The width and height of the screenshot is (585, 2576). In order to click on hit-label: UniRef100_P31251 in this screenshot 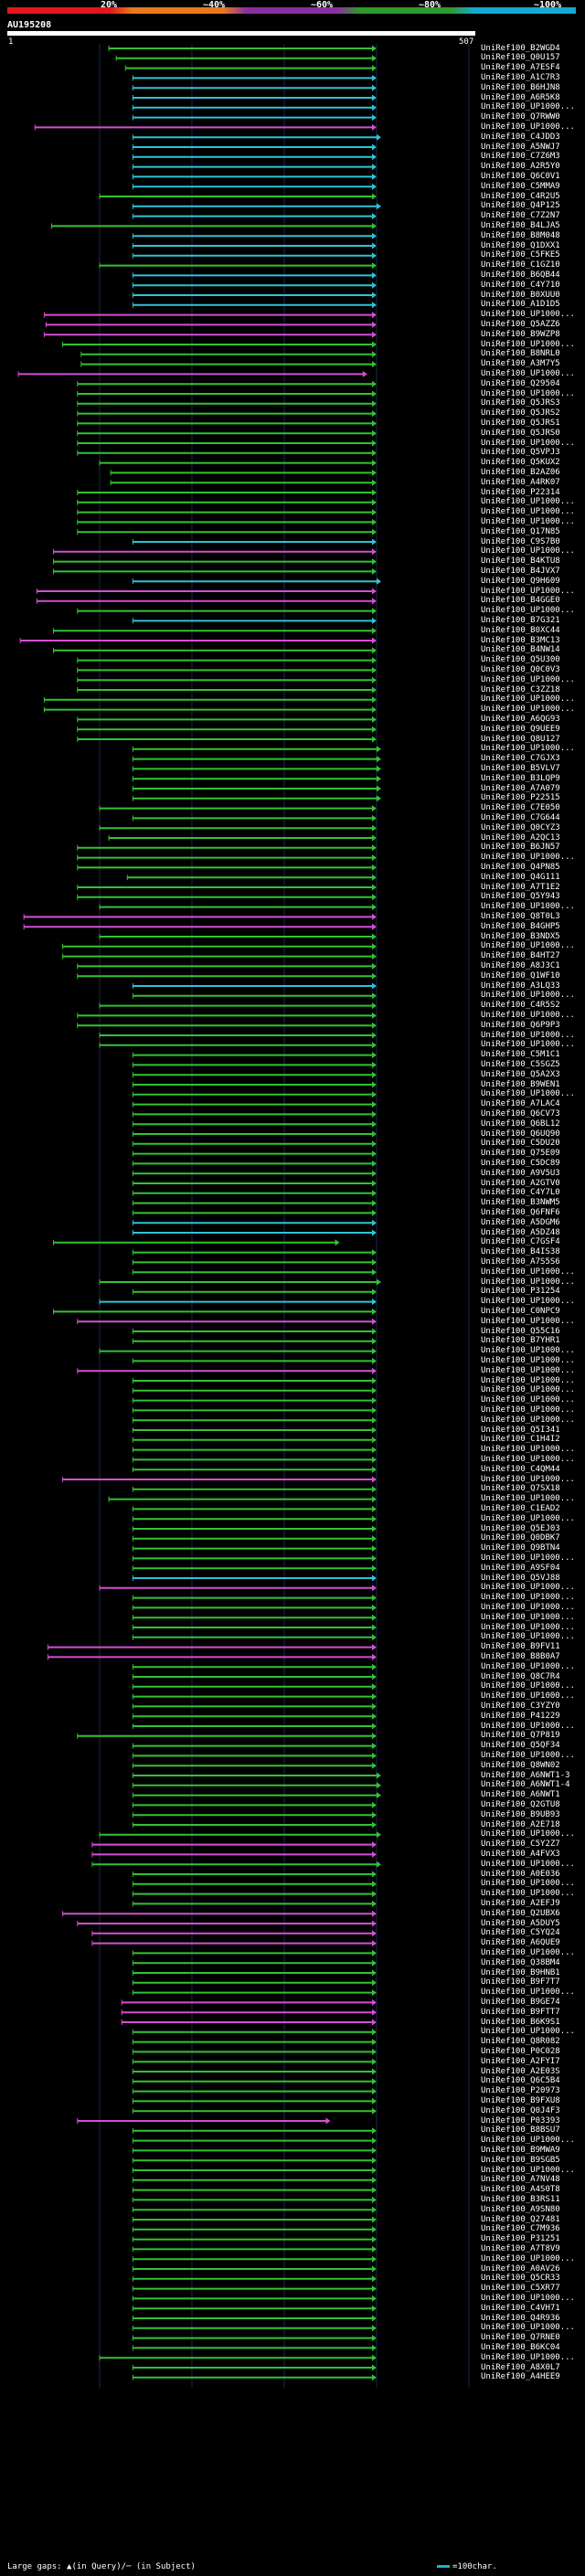, I will do `click(520, 2239)`.